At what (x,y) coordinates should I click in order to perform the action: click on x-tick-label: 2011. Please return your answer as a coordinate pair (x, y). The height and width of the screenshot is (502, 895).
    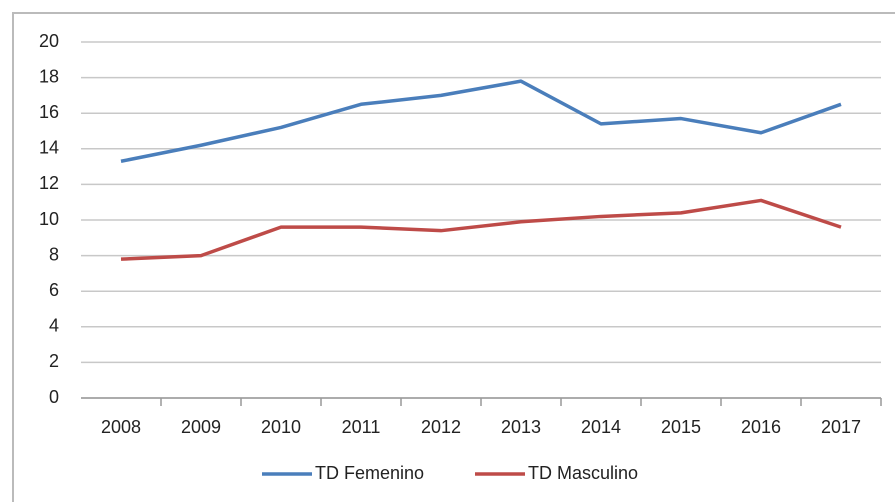
    Looking at the image, I should click on (361, 427).